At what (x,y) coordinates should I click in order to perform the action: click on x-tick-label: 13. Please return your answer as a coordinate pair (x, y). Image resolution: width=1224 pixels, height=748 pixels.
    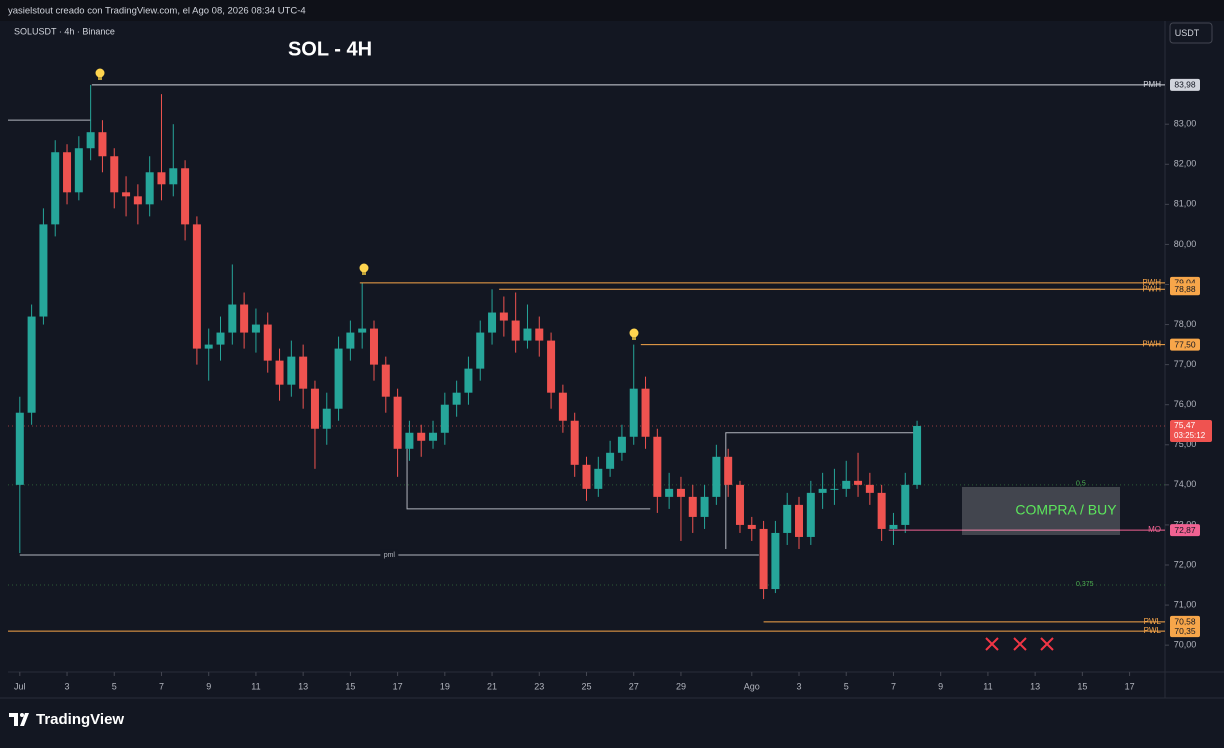
    Looking at the image, I should click on (303, 686).